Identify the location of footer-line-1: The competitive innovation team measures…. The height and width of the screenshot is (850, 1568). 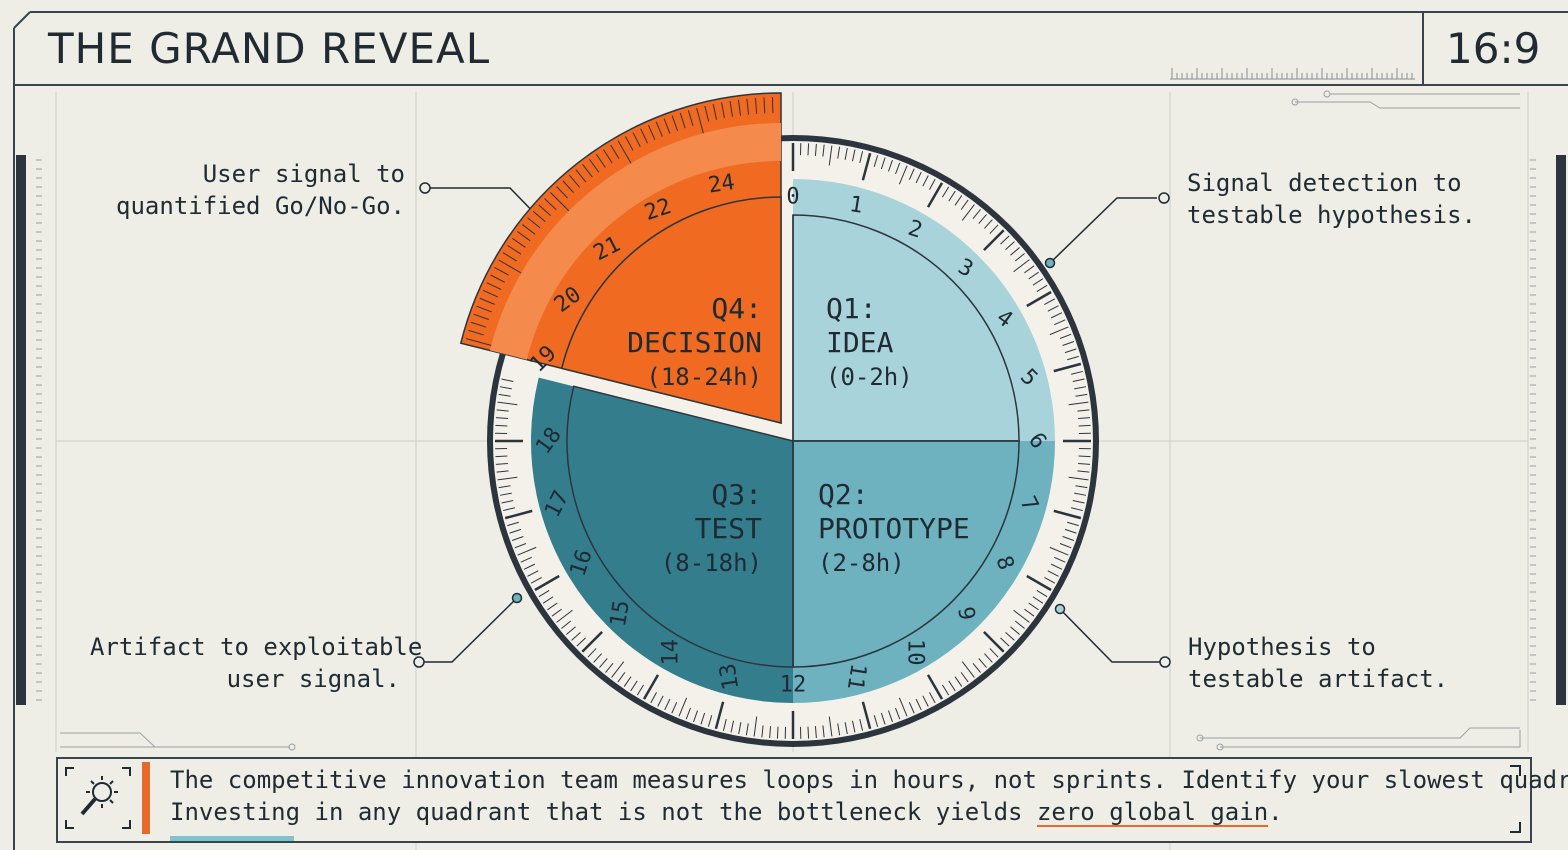
(869, 780).